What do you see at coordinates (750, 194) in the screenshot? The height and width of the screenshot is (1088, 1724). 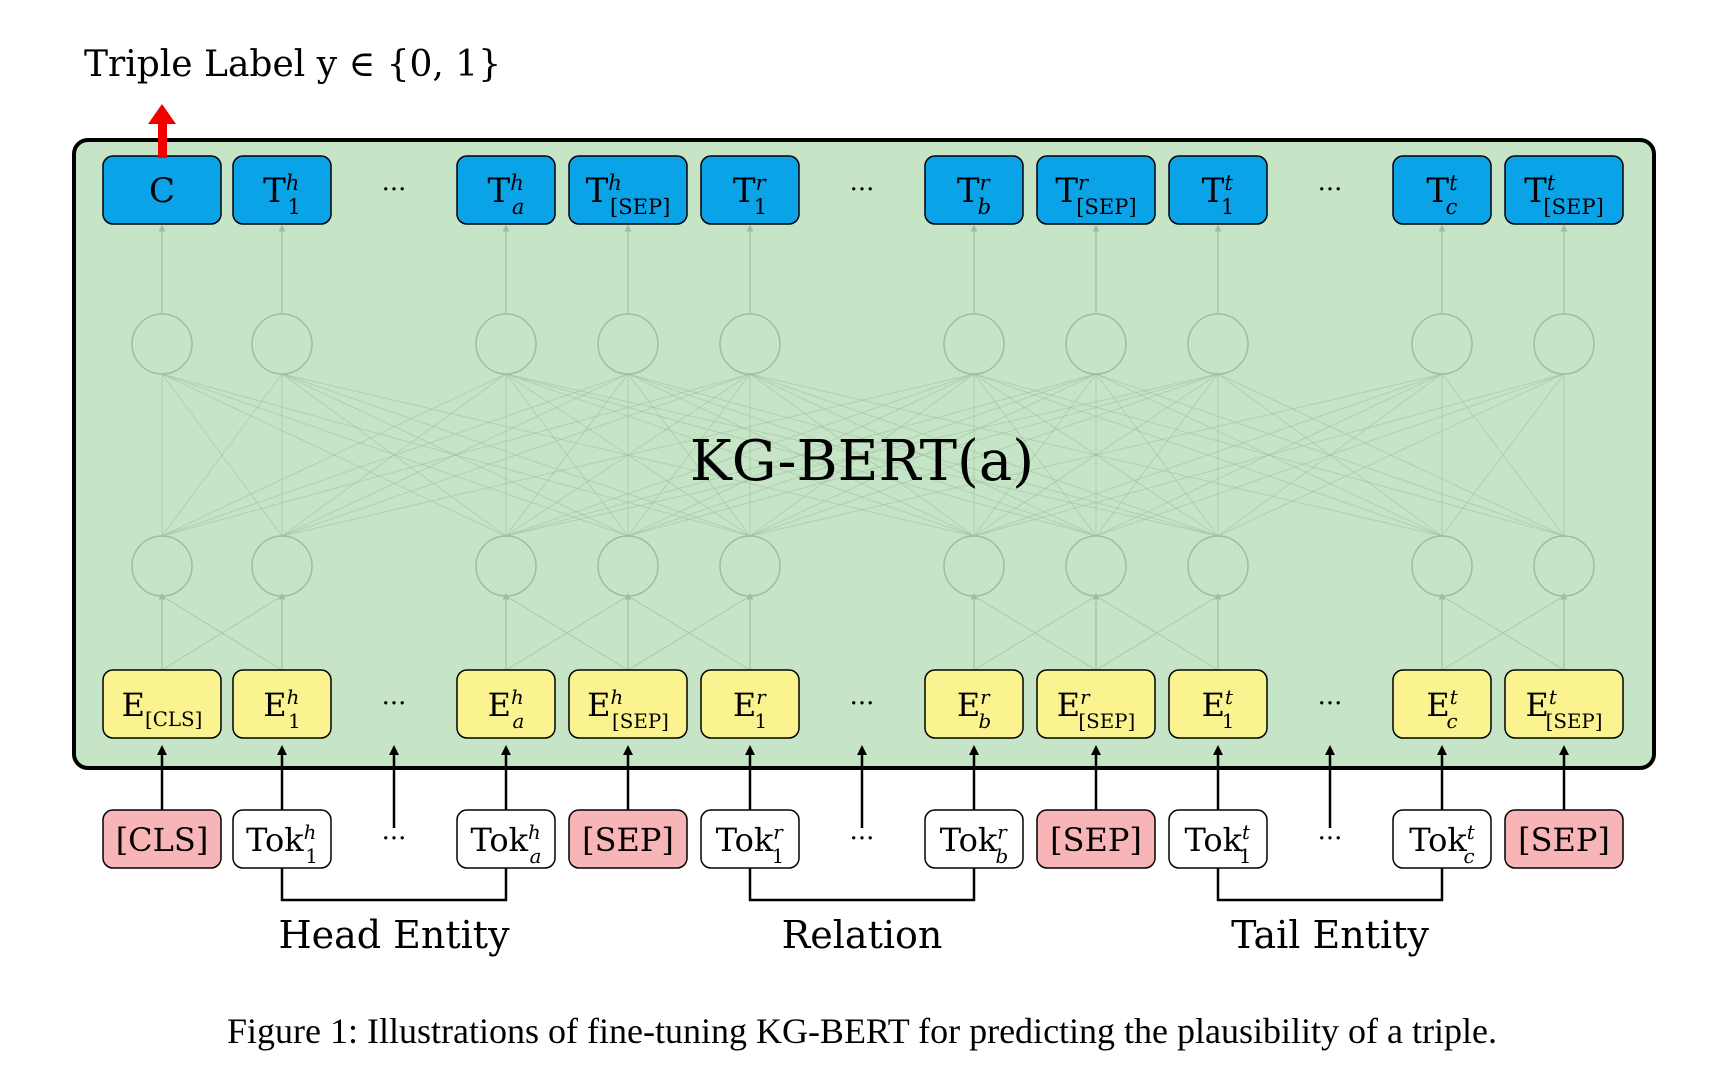 I see `output-token-label: Tr 1` at bounding box center [750, 194].